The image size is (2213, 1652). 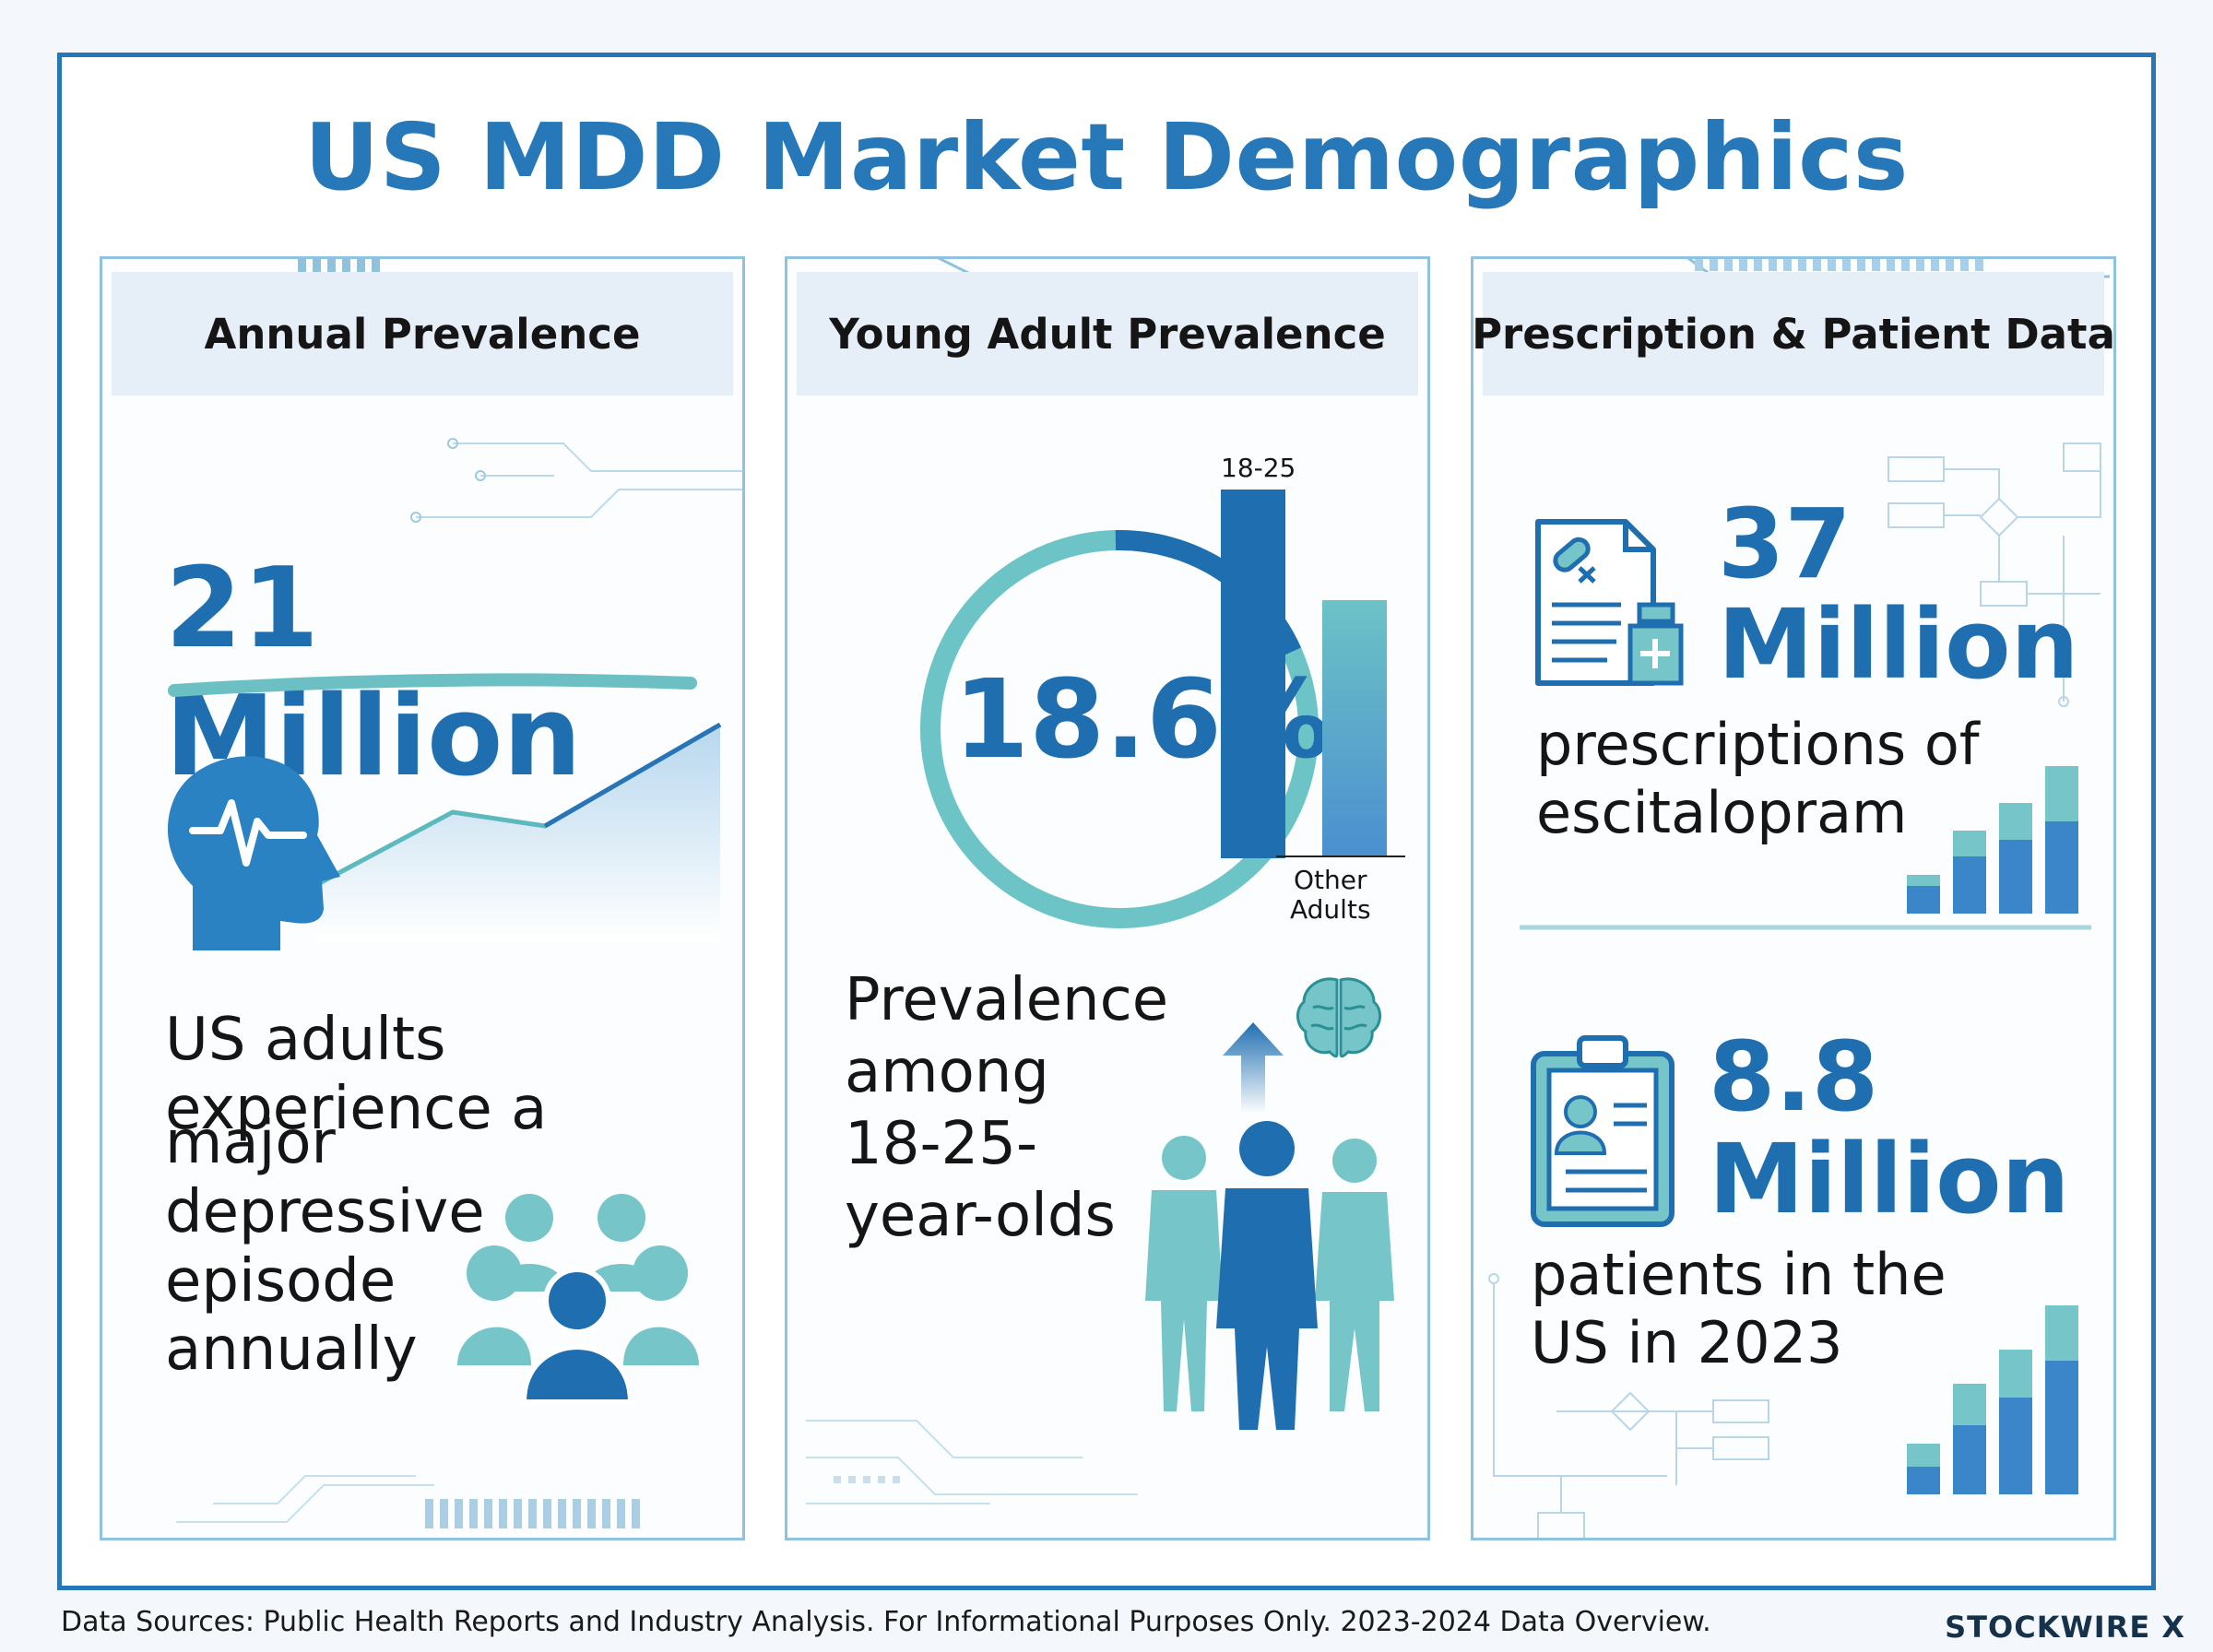 I want to click on rx-desc1-line: escitalopram, so click(x=1722, y=813).